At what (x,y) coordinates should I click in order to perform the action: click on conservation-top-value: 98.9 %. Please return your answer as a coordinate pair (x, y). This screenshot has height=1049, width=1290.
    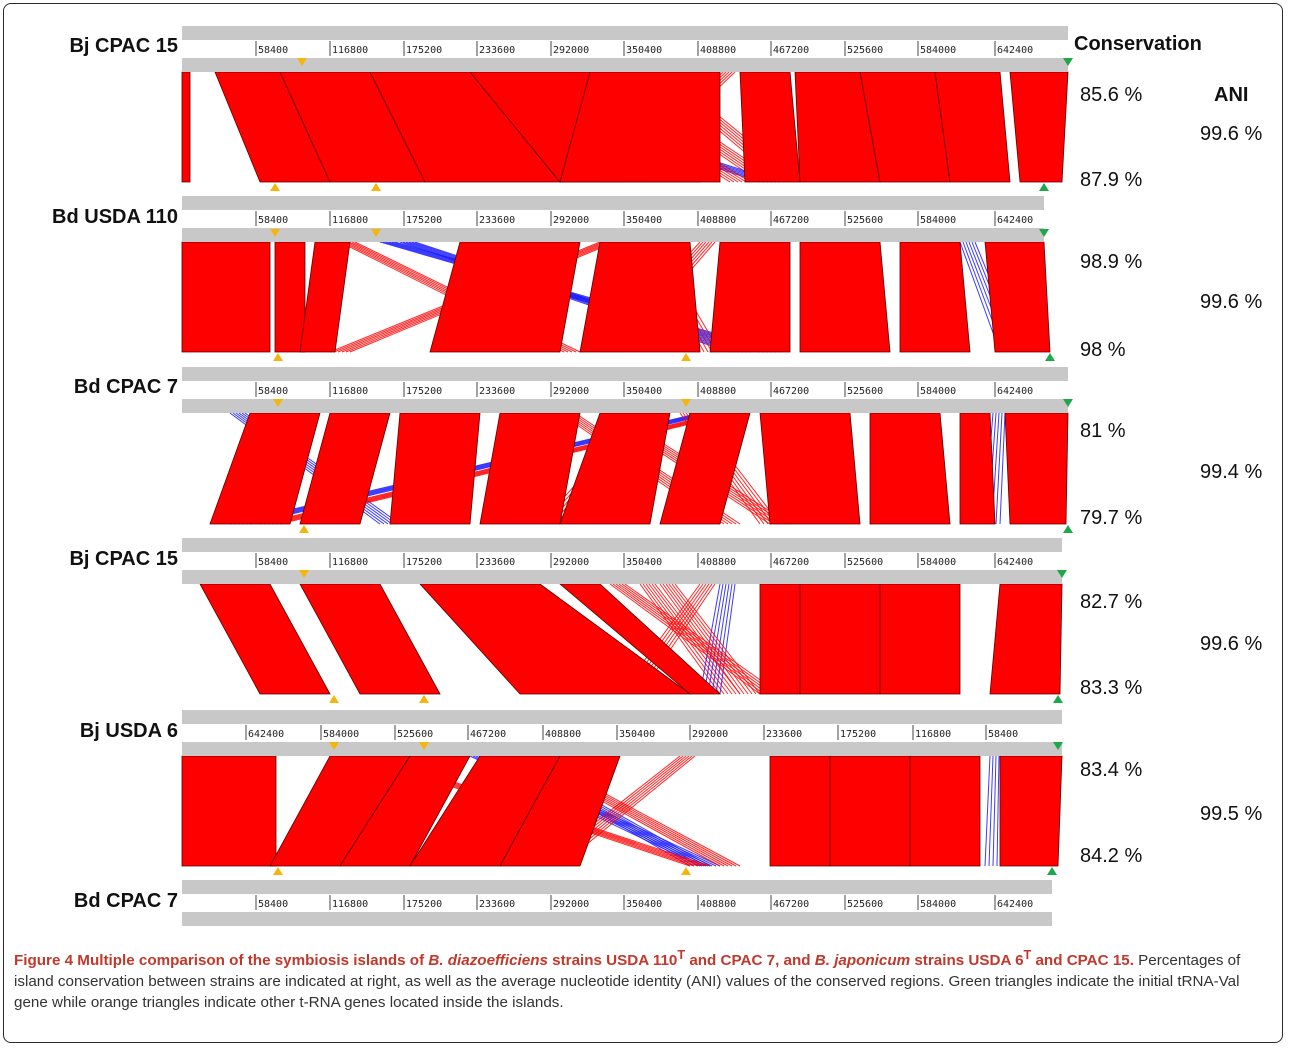
    Looking at the image, I should click on (1111, 262).